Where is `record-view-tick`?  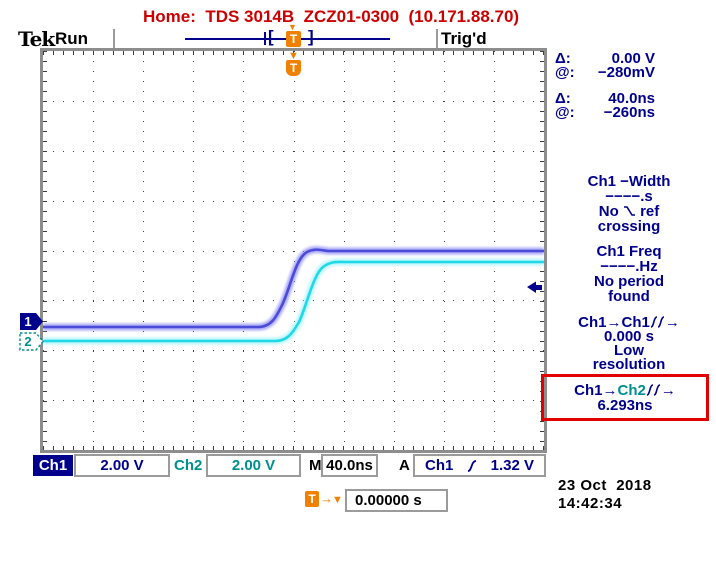
record-view-tick is located at coordinates (265, 38).